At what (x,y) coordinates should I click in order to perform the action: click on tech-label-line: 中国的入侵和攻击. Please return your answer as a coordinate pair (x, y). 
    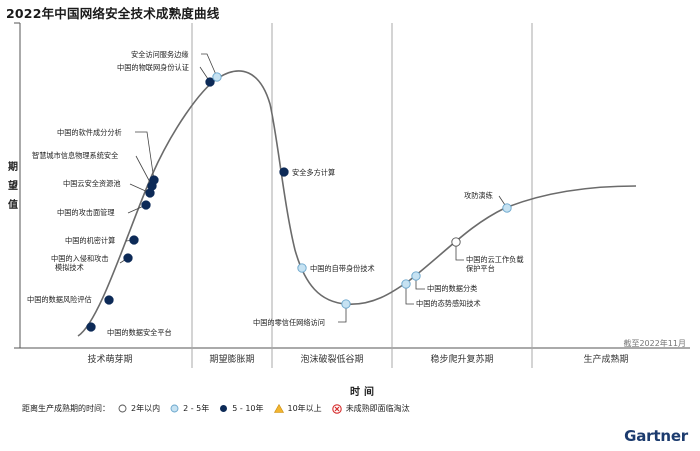
    Looking at the image, I should click on (80, 258).